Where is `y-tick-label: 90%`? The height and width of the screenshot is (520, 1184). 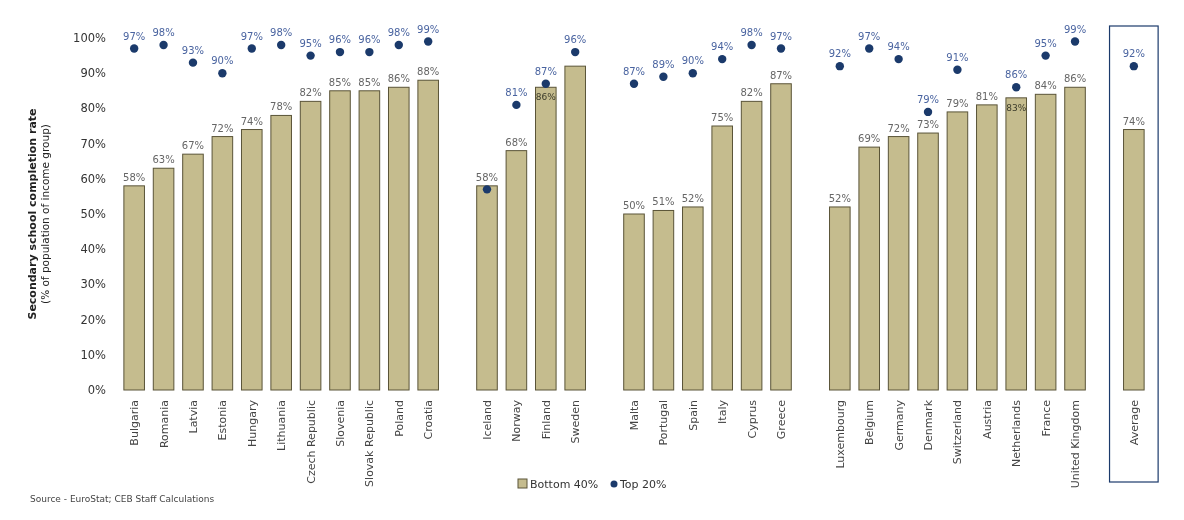 y-tick-label: 90% is located at coordinates (93, 73).